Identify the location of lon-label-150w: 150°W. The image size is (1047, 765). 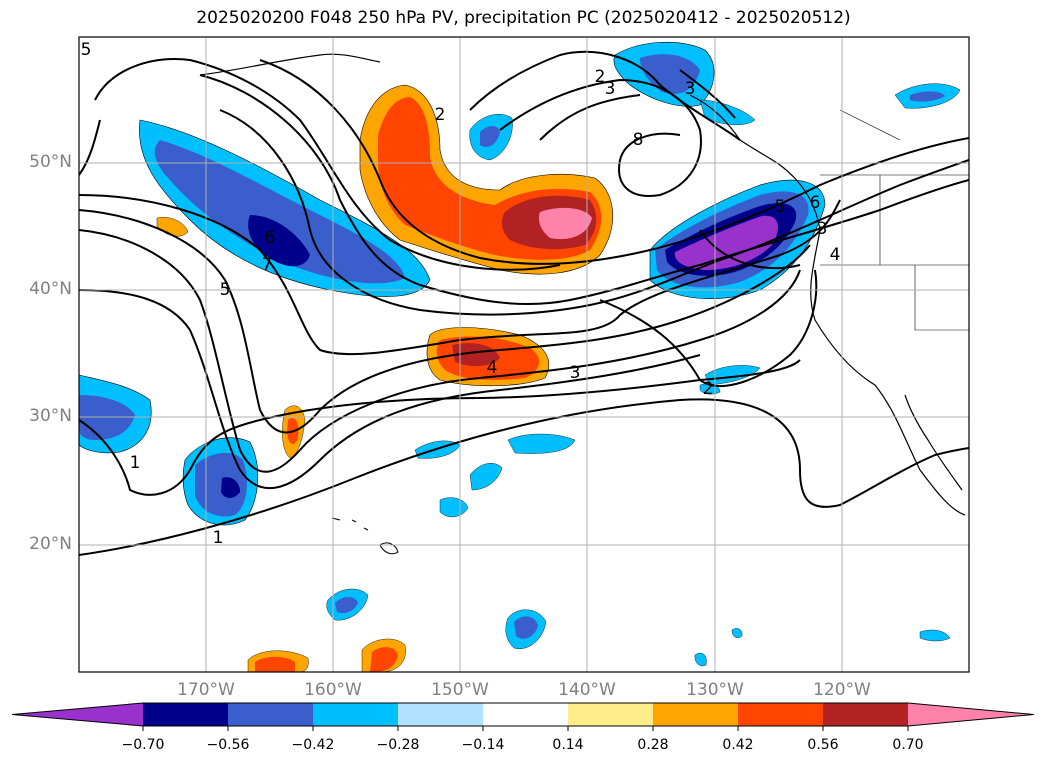
(460, 690).